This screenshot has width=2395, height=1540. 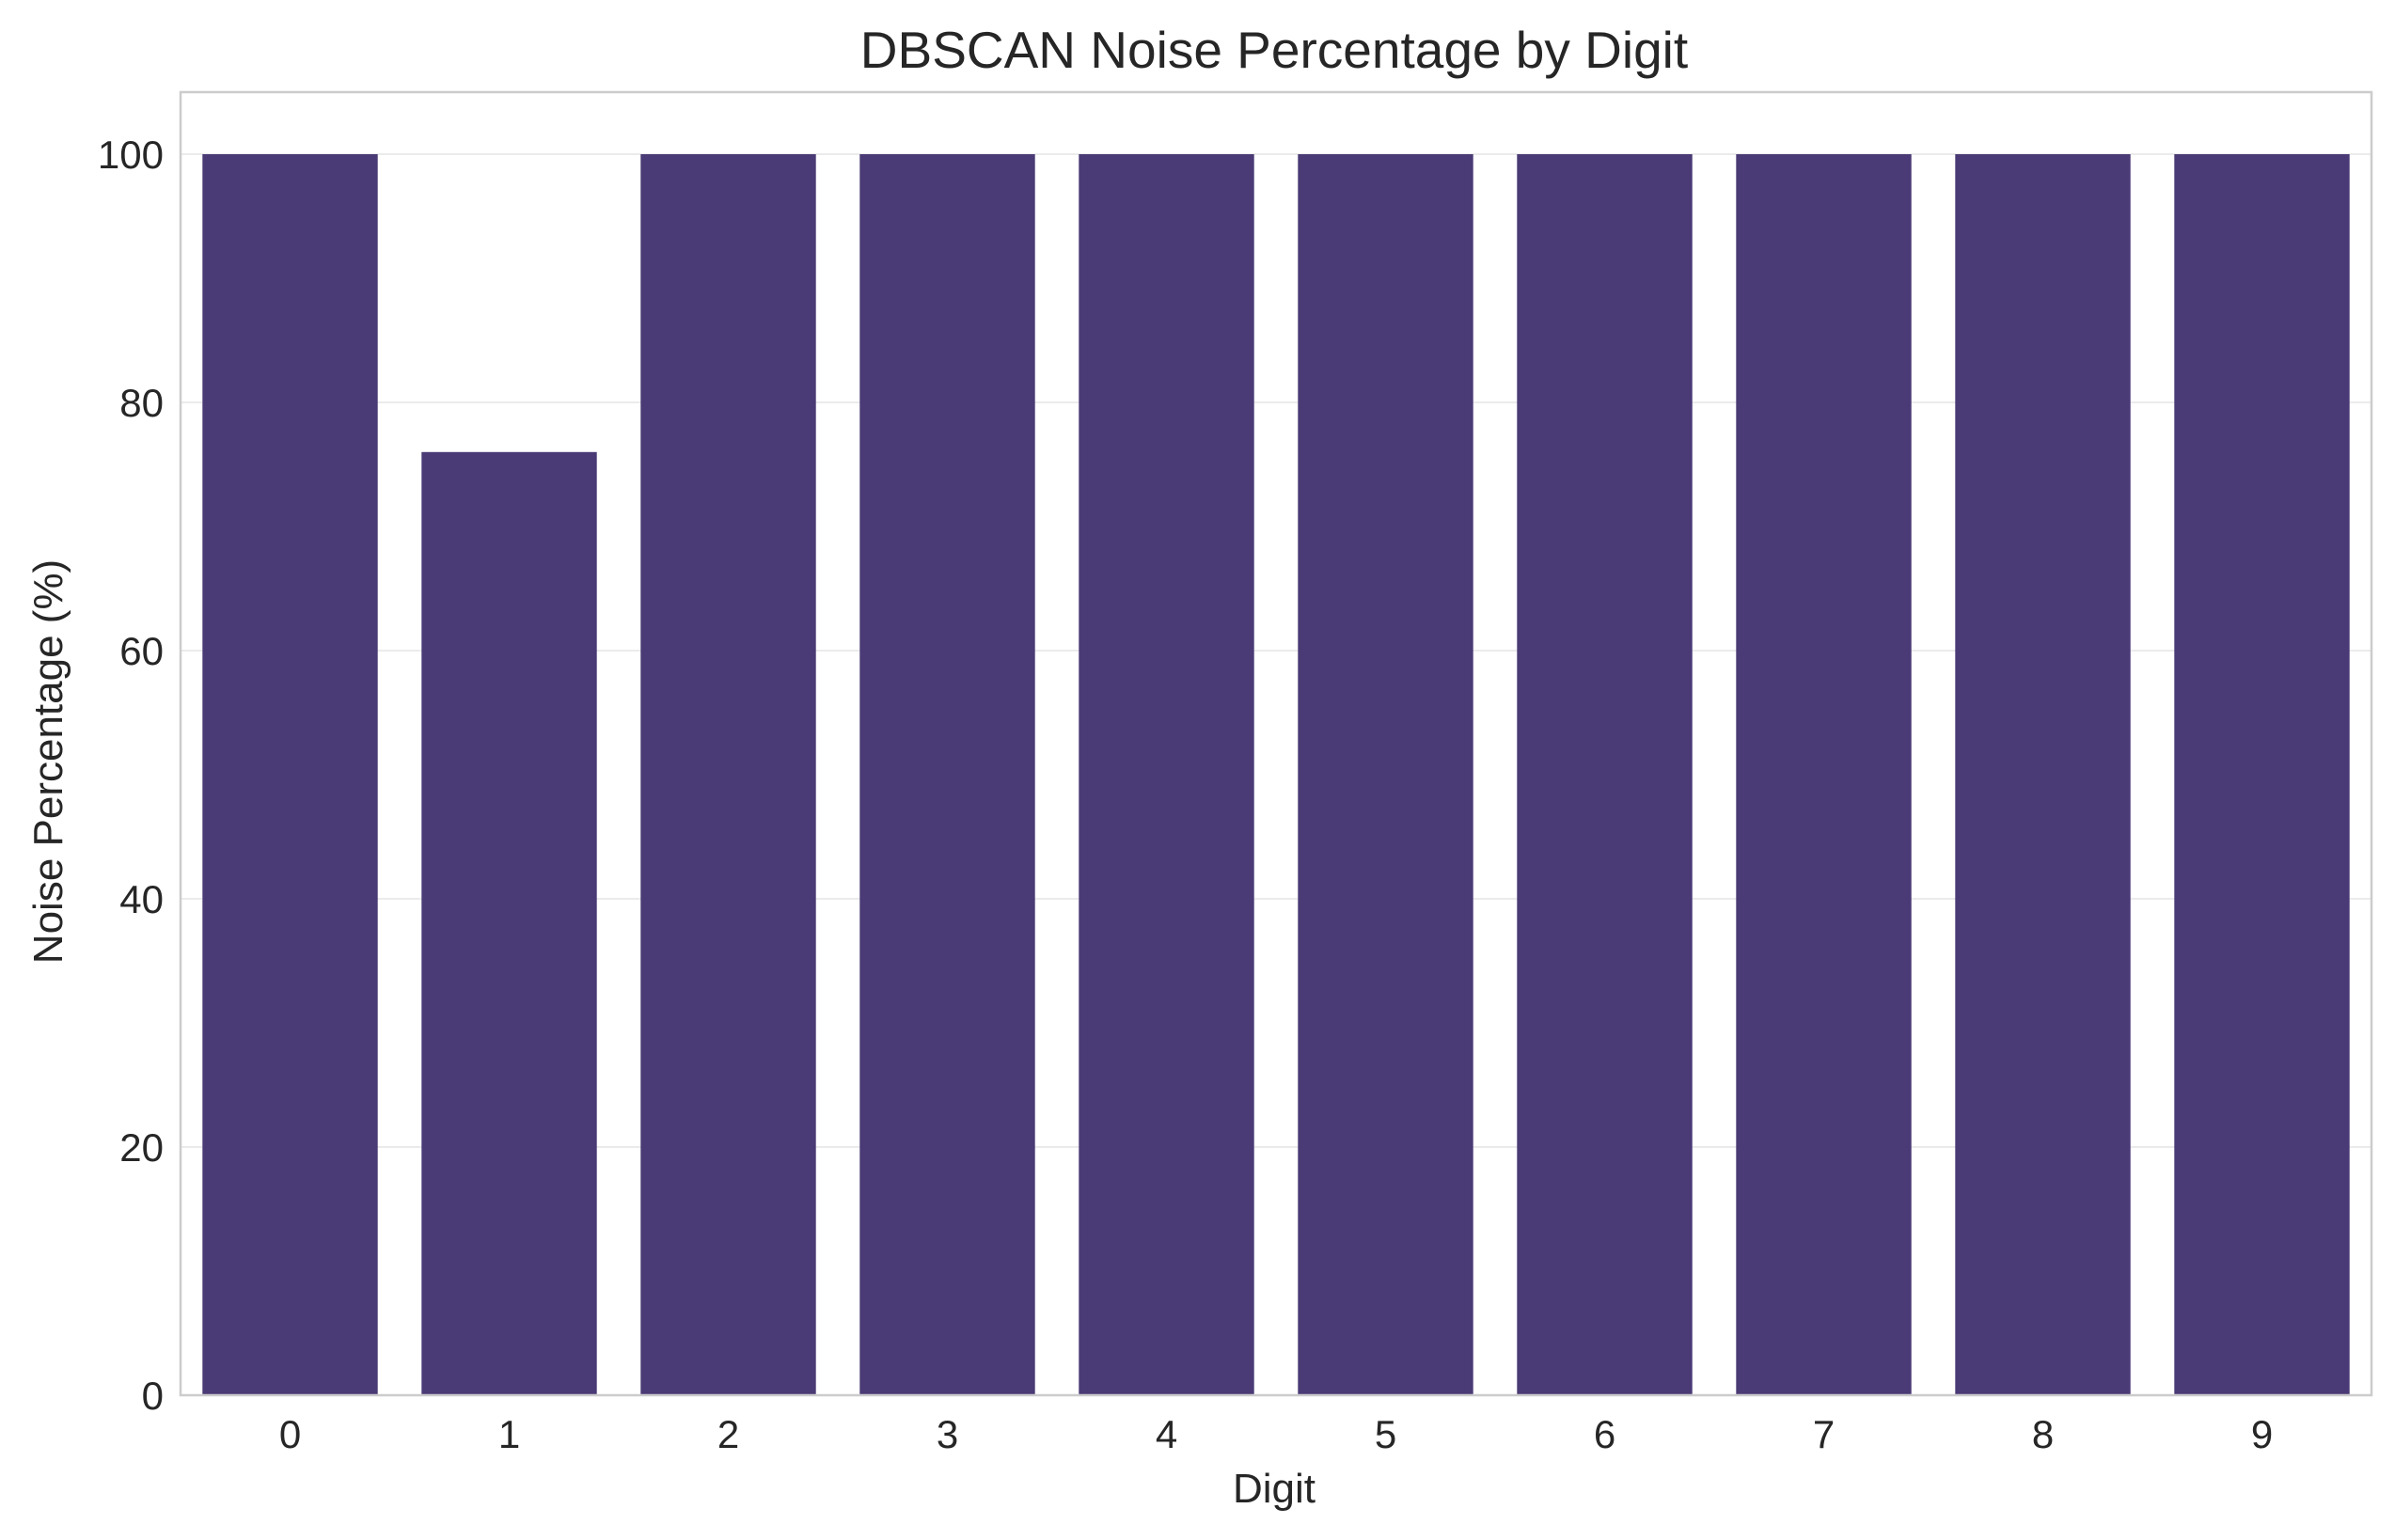 What do you see at coordinates (141, 1147) in the screenshot?
I see `y-tick-label: 20` at bounding box center [141, 1147].